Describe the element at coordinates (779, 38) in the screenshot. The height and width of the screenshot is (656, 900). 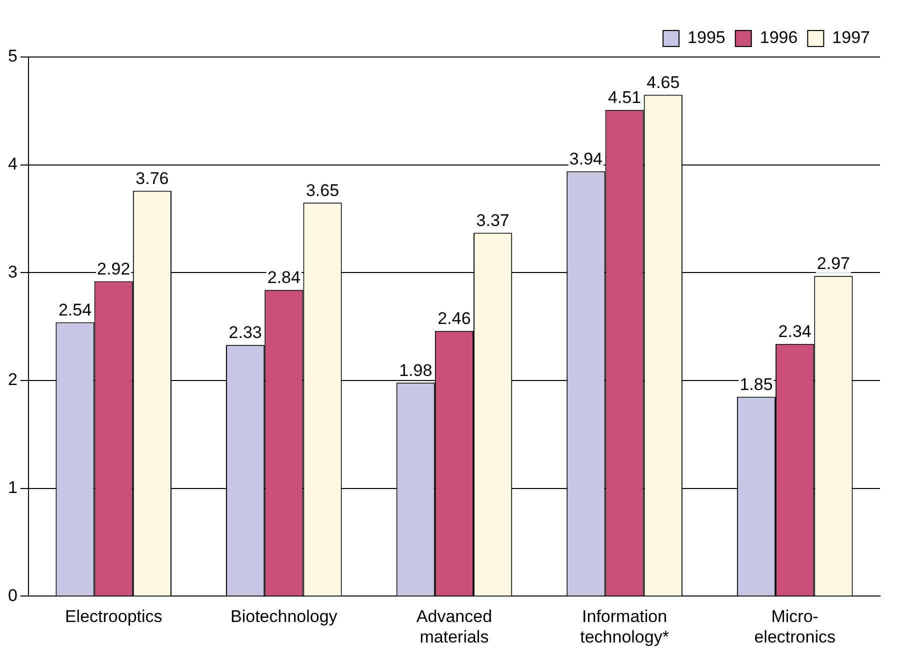
I see `legend-label: 1996` at that location.